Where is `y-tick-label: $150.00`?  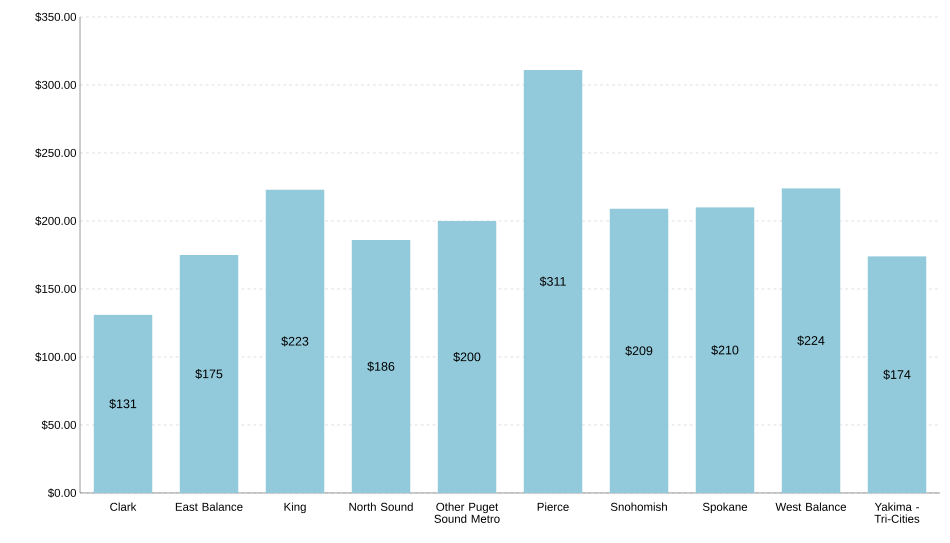
y-tick-label: $150.00 is located at coordinates (55, 289).